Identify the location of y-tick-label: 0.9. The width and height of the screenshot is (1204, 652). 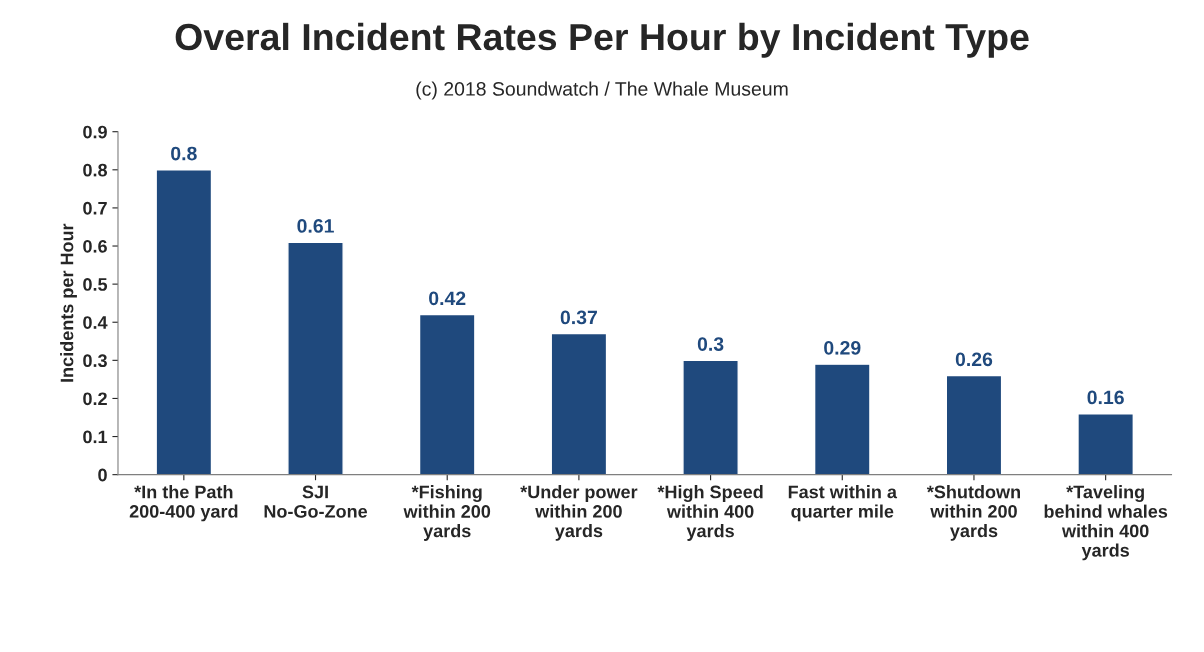
(95, 132).